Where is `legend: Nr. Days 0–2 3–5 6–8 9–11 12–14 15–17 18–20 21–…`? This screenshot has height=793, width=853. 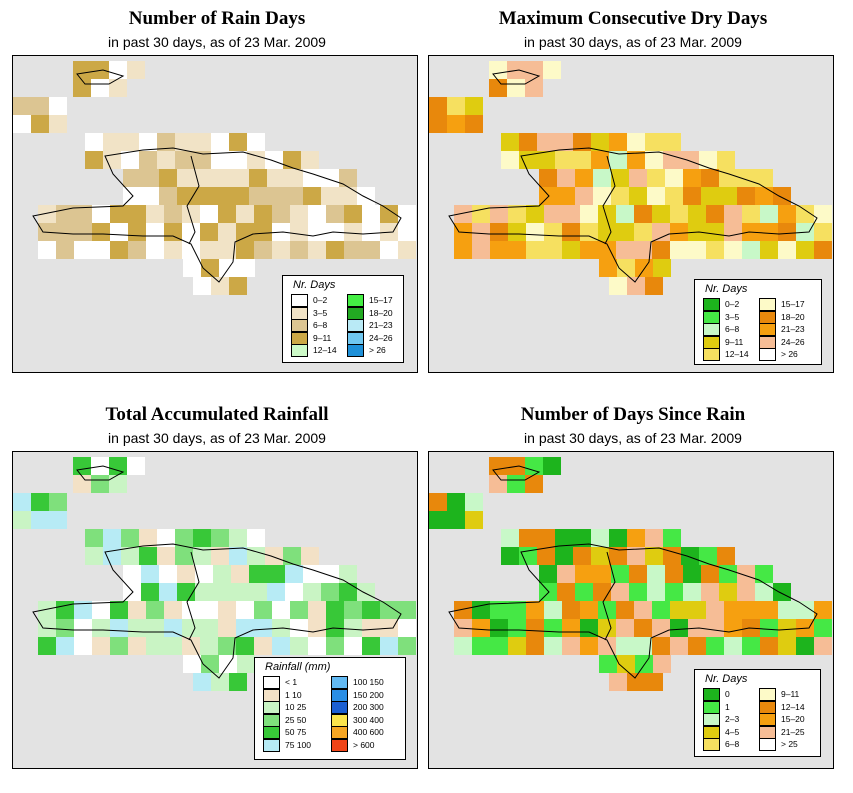
legend: Nr. Days 0–2 3–5 6–8 9–11 12–14 15–17 18–20 21–… is located at coordinates (758, 322).